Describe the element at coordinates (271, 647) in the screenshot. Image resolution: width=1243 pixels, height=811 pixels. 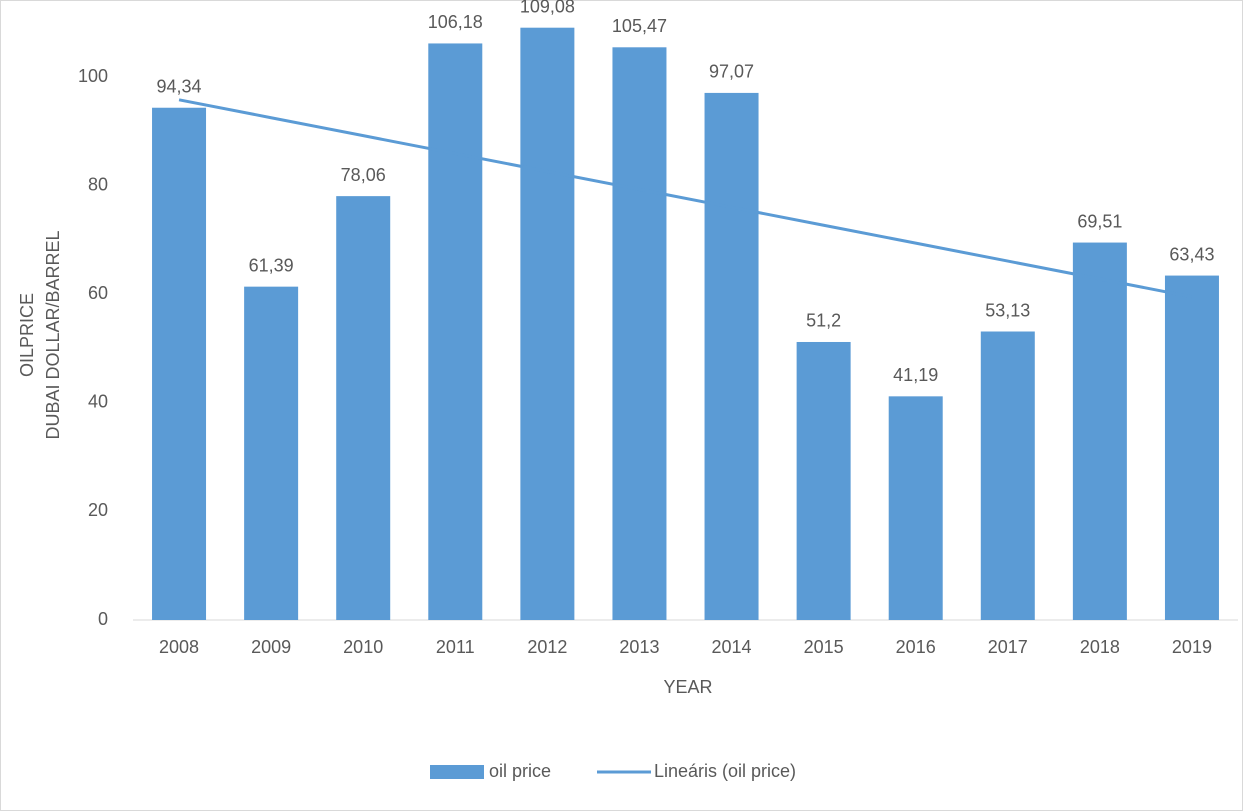
I see `x-tick-label: 2009` at that location.